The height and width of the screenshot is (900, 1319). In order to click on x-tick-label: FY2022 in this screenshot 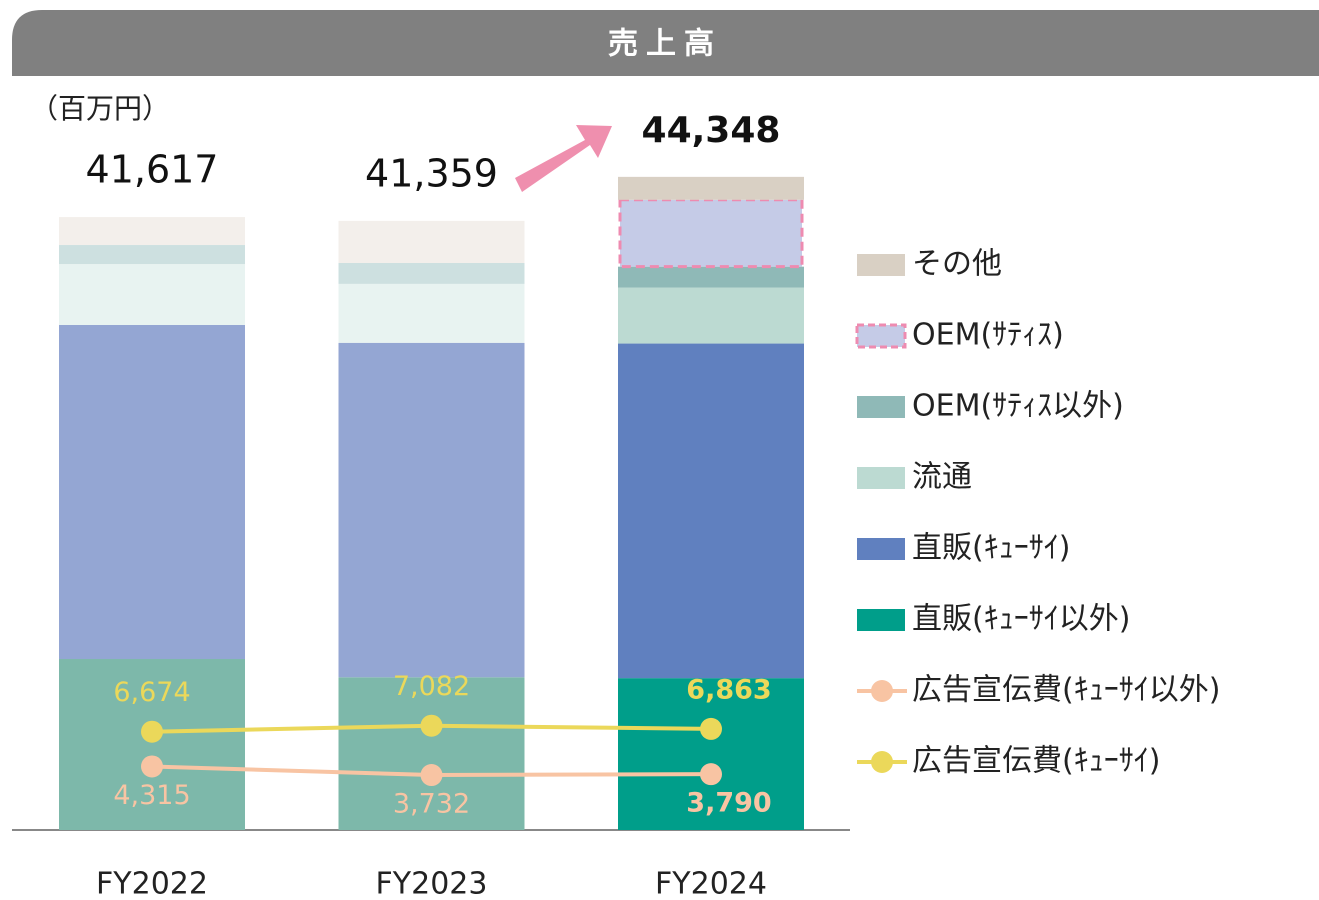, I will do `click(152, 883)`.